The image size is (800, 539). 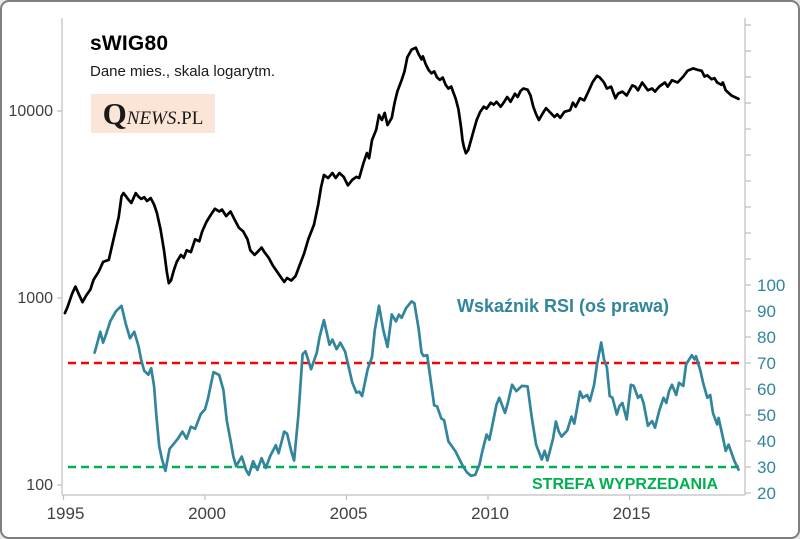 I want to click on y-right-tick-label: 60, so click(x=766, y=389).